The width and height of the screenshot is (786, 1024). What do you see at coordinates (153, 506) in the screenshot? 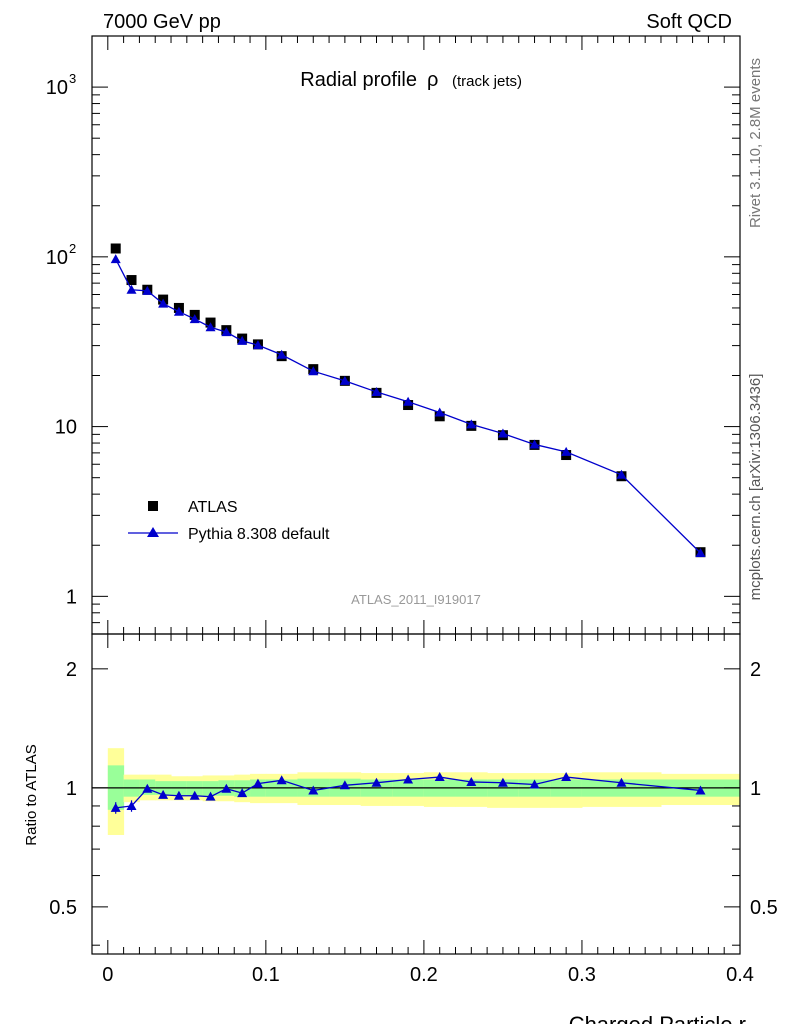
I see `legend-data-marker` at bounding box center [153, 506].